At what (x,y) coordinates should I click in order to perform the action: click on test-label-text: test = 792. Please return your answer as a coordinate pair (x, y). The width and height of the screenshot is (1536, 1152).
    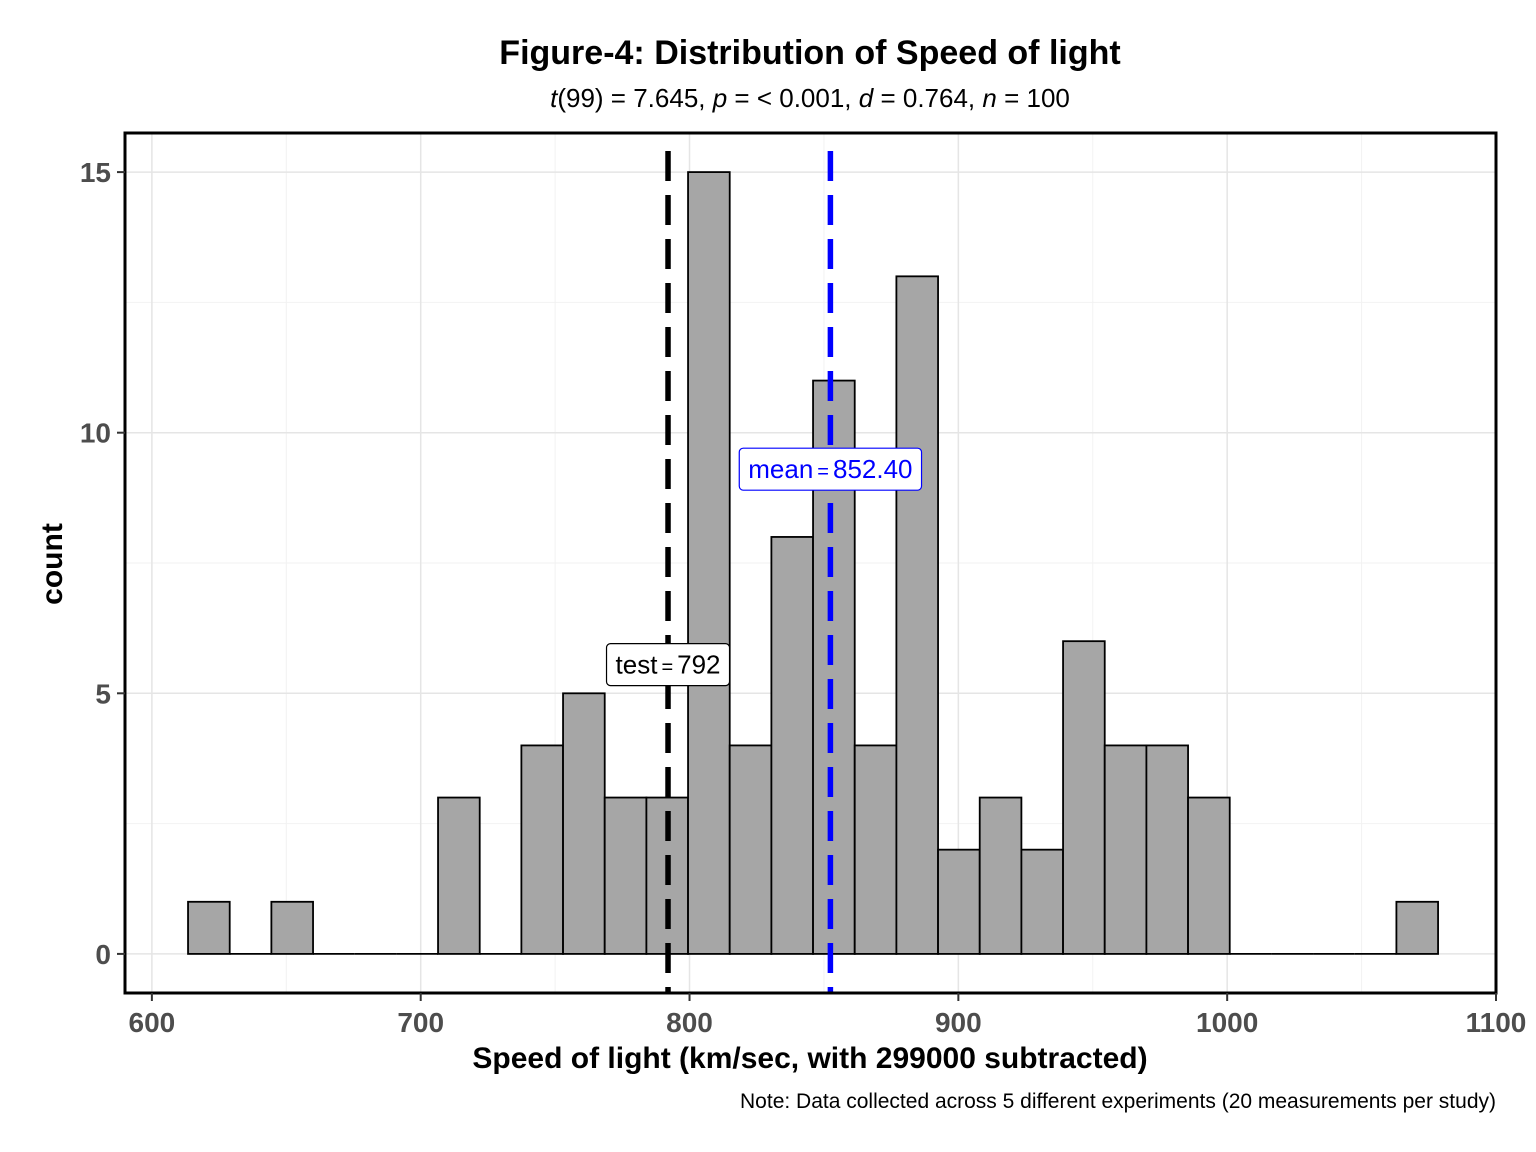
    Looking at the image, I should click on (668, 665).